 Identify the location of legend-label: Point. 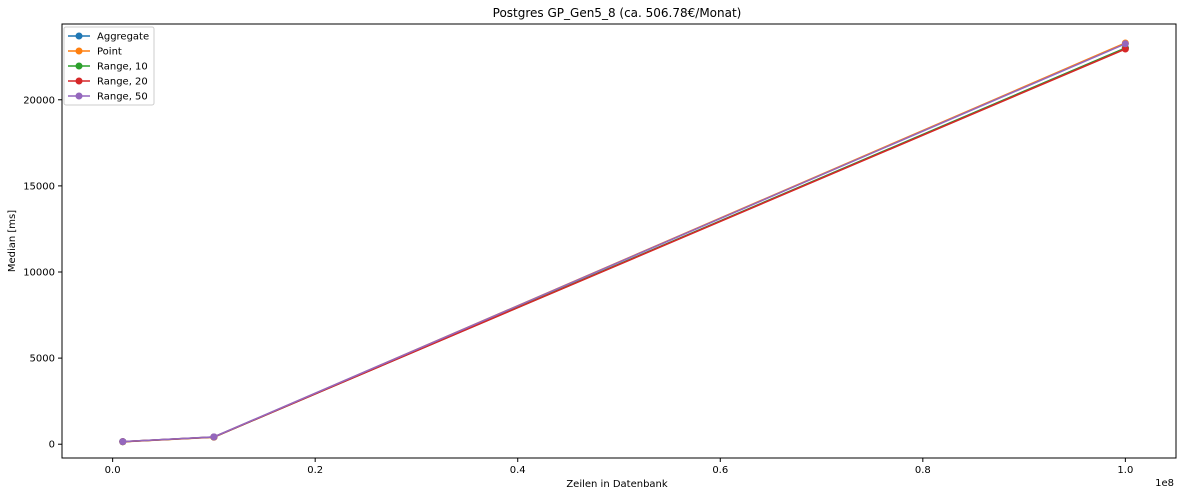
(109, 52).